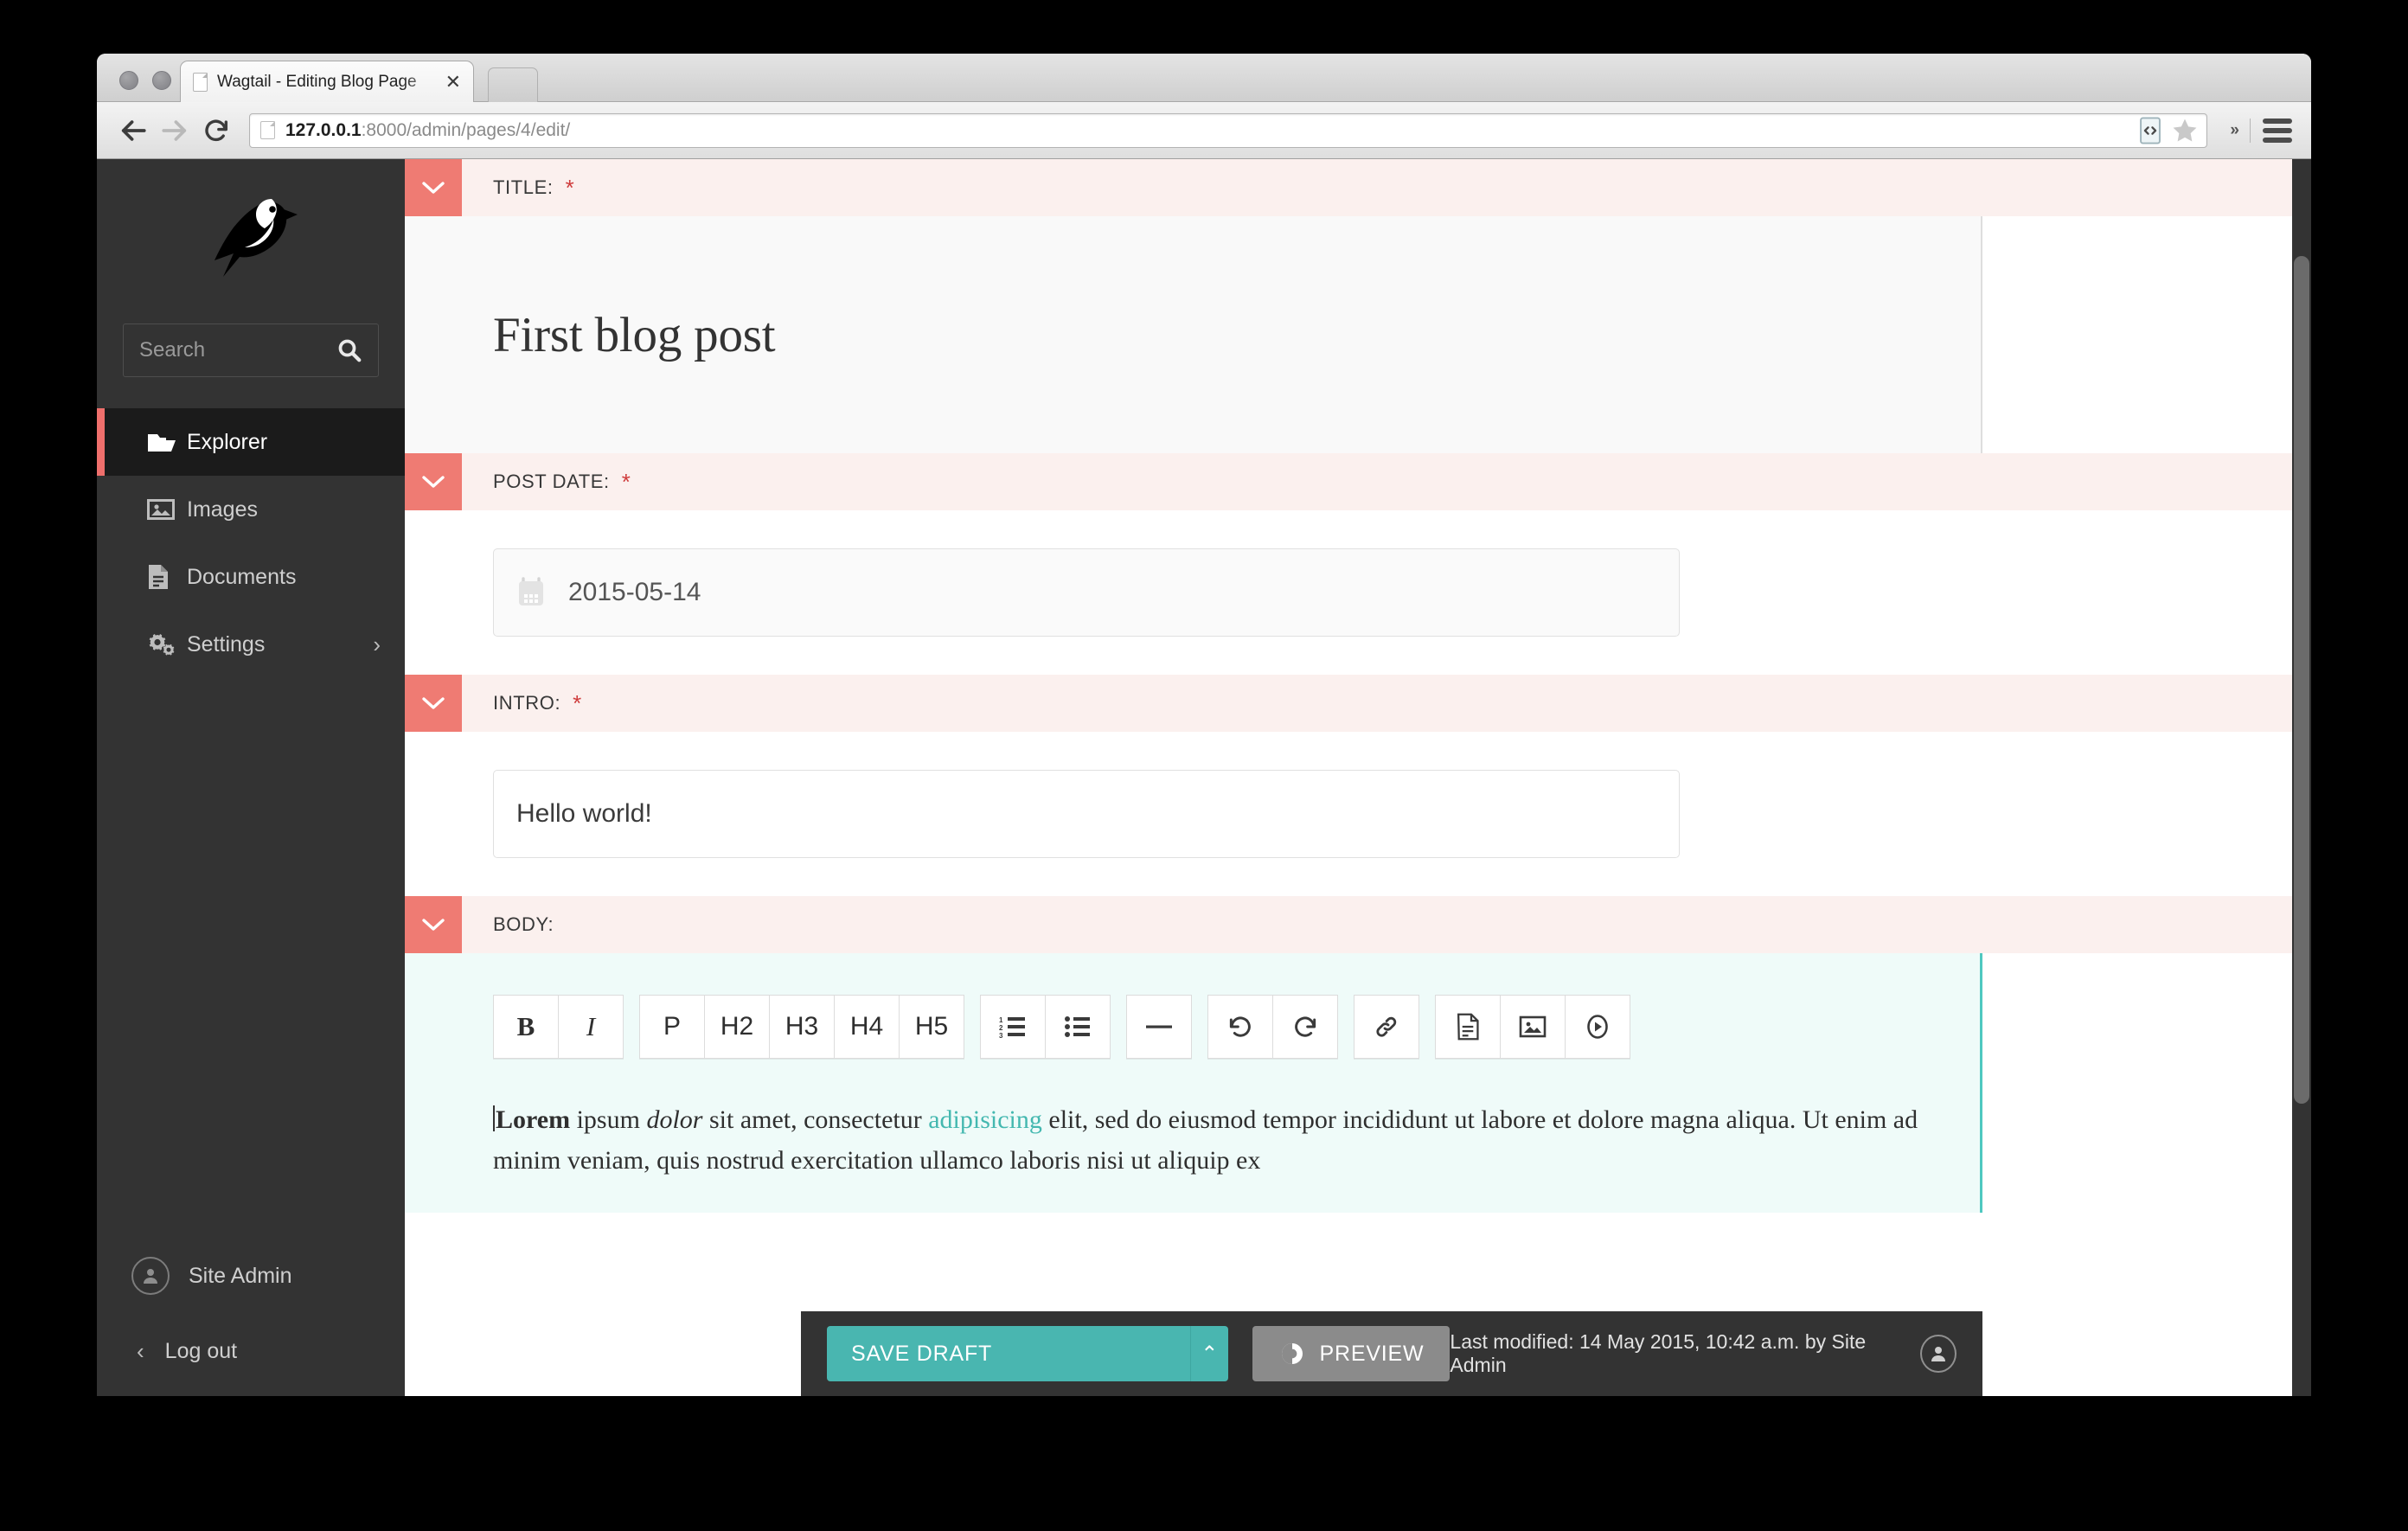 The height and width of the screenshot is (1531, 2408). I want to click on undo-button, so click(1240, 1027).